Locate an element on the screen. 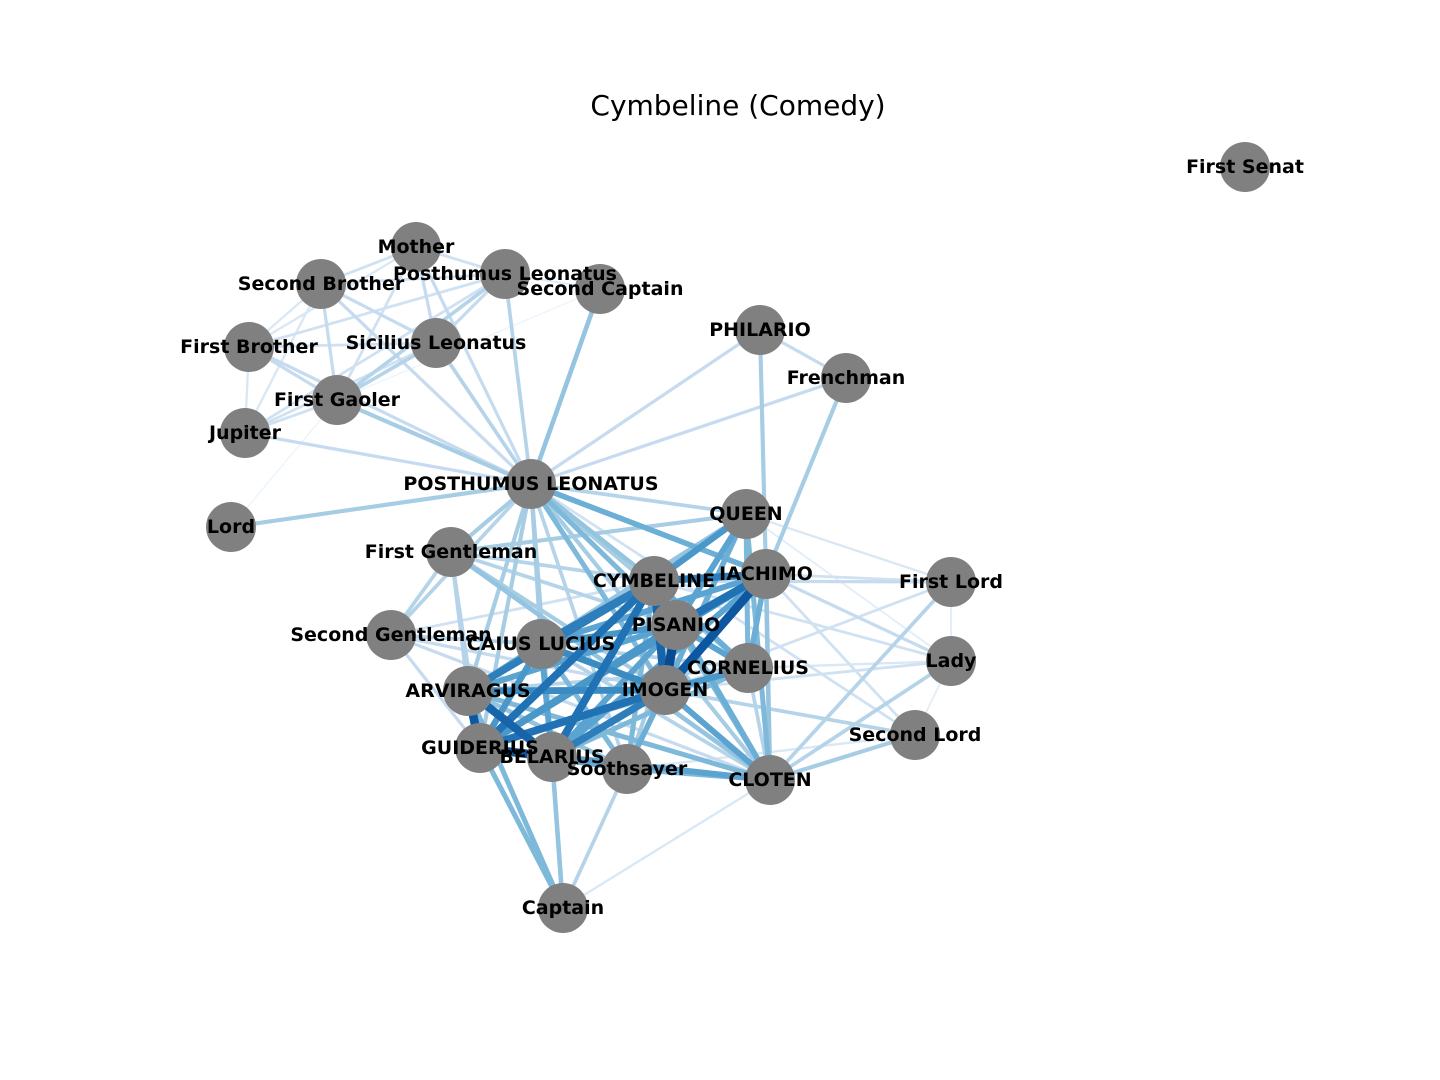 This screenshot has height=1080, width=1440. node-first_brother is located at coordinates (249, 347).